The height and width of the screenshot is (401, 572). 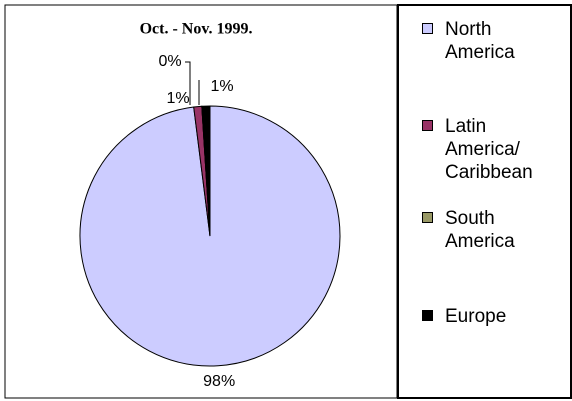 I want to click on legend-label: Latin America/ Caribbean, so click(x=489, y=149).